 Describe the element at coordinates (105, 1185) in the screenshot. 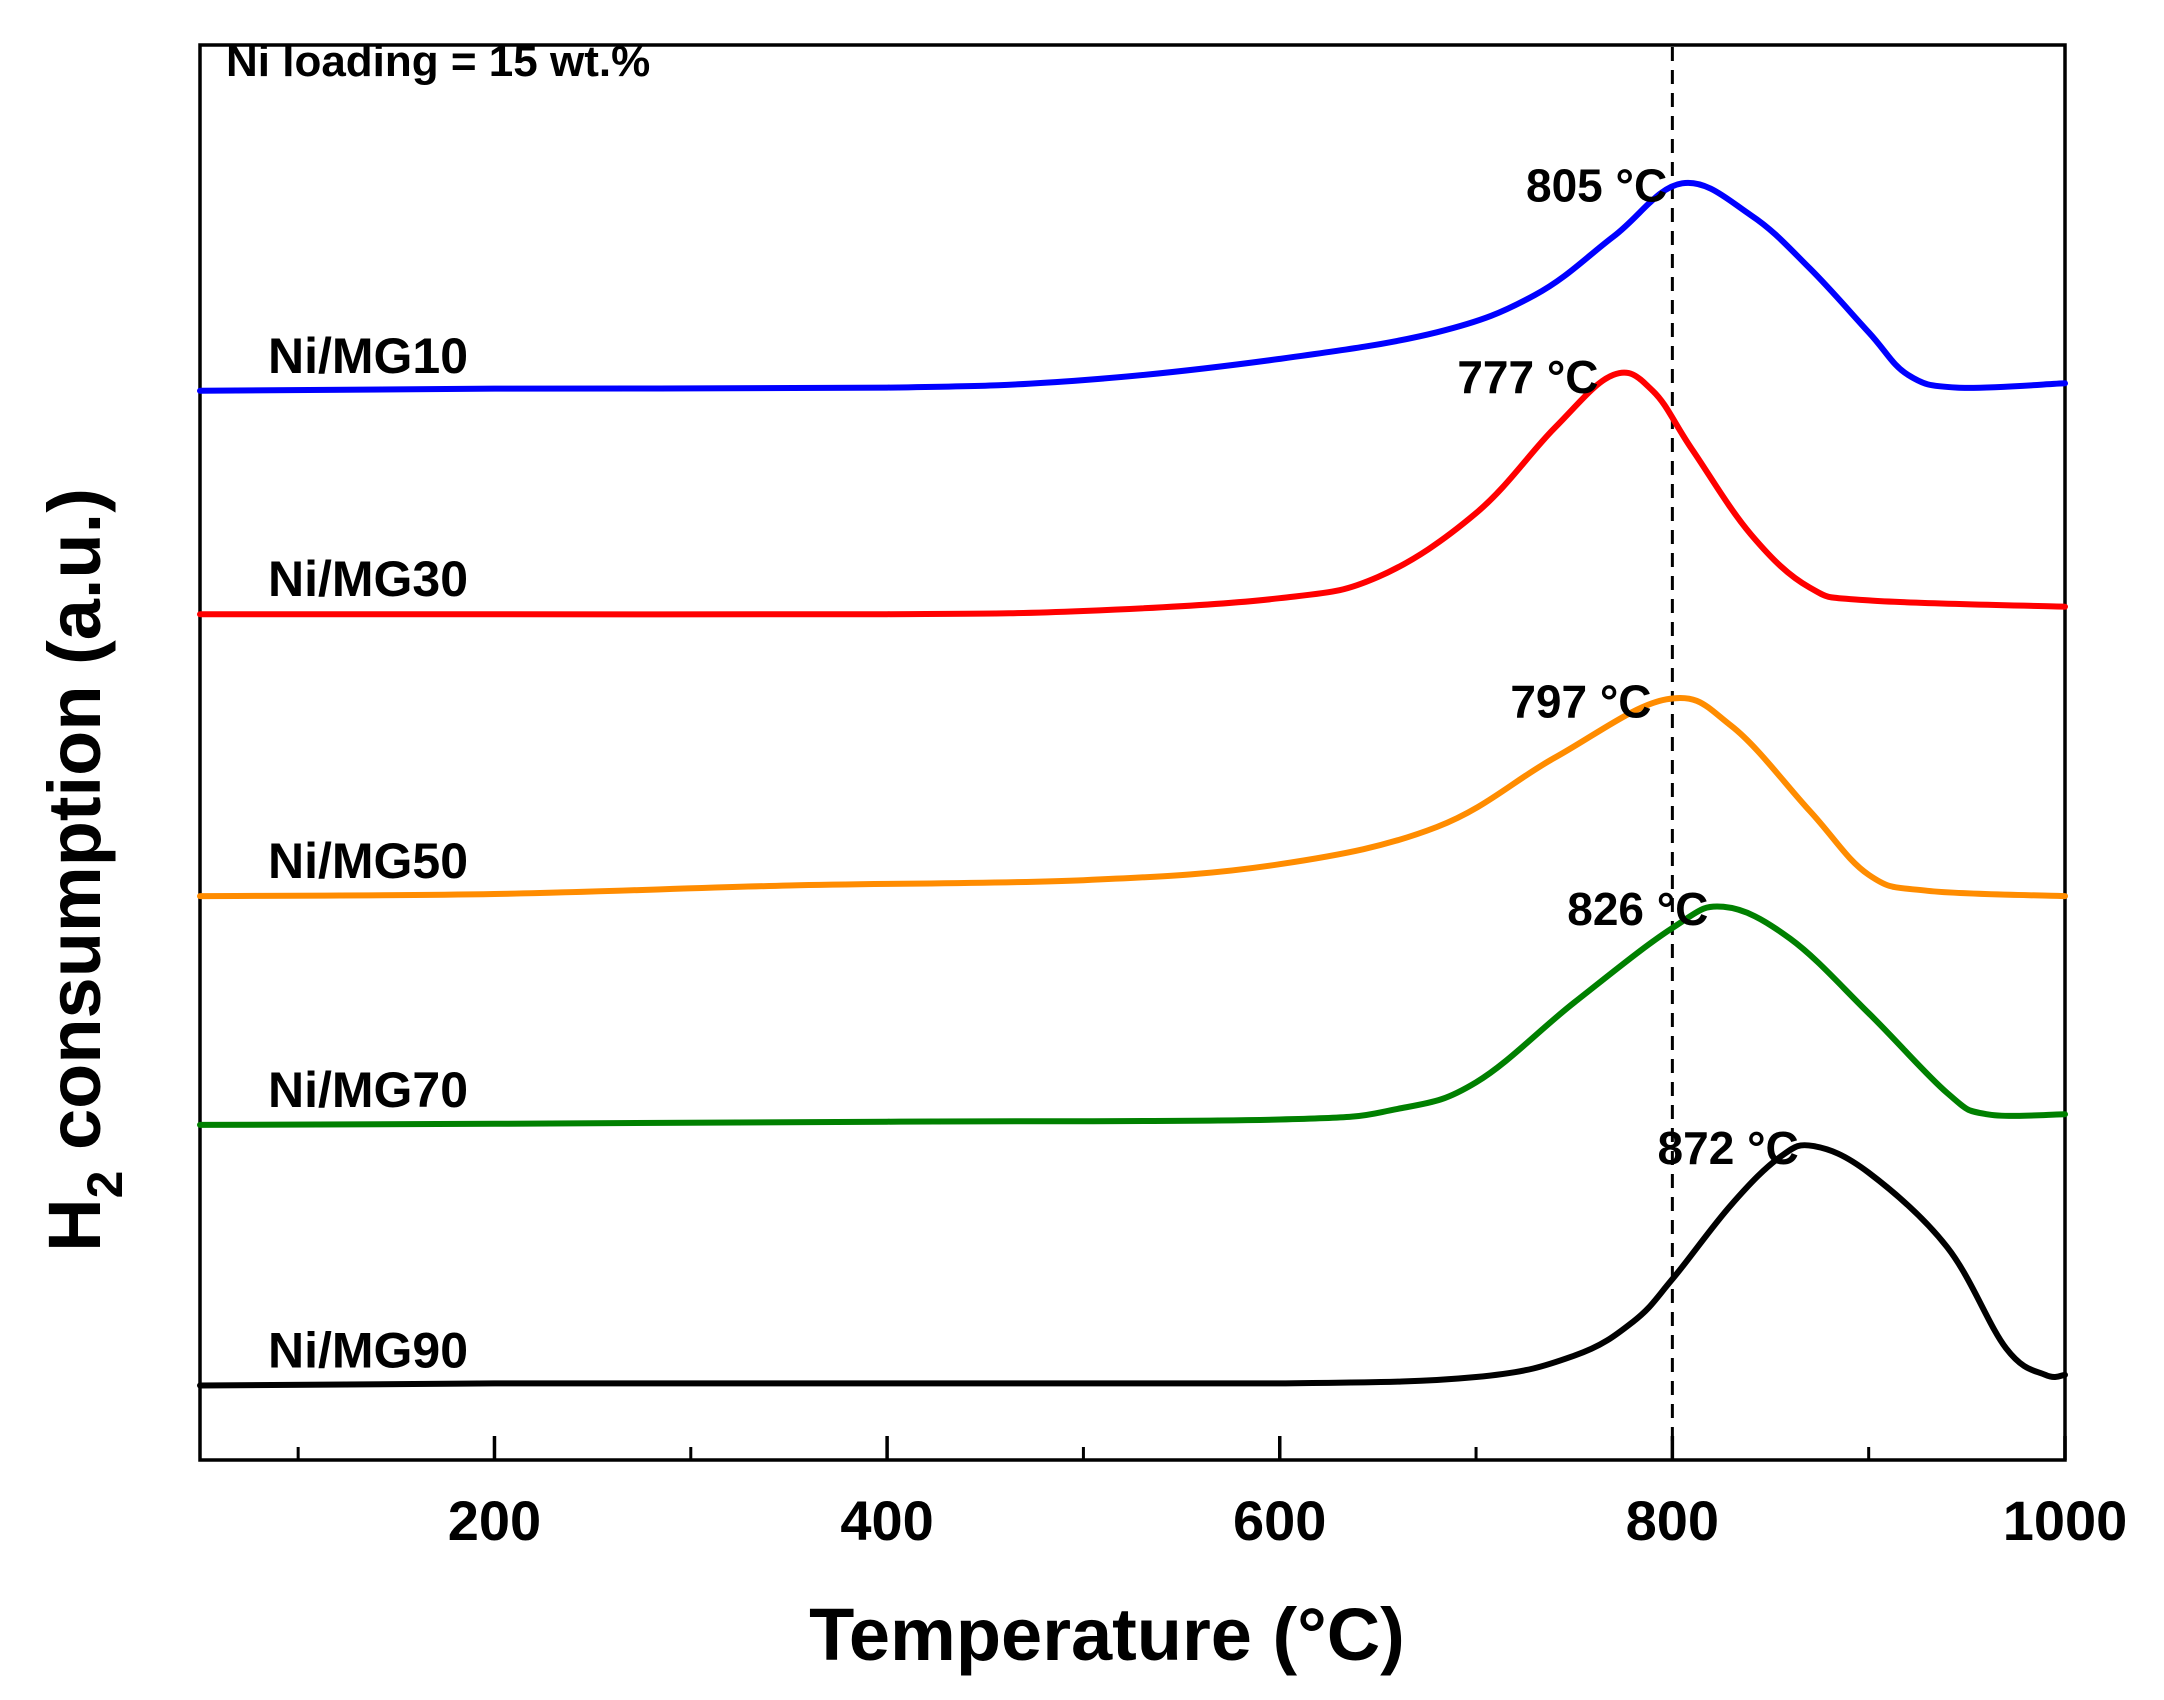

I see `y-axis-title-sub: 2` at that location.